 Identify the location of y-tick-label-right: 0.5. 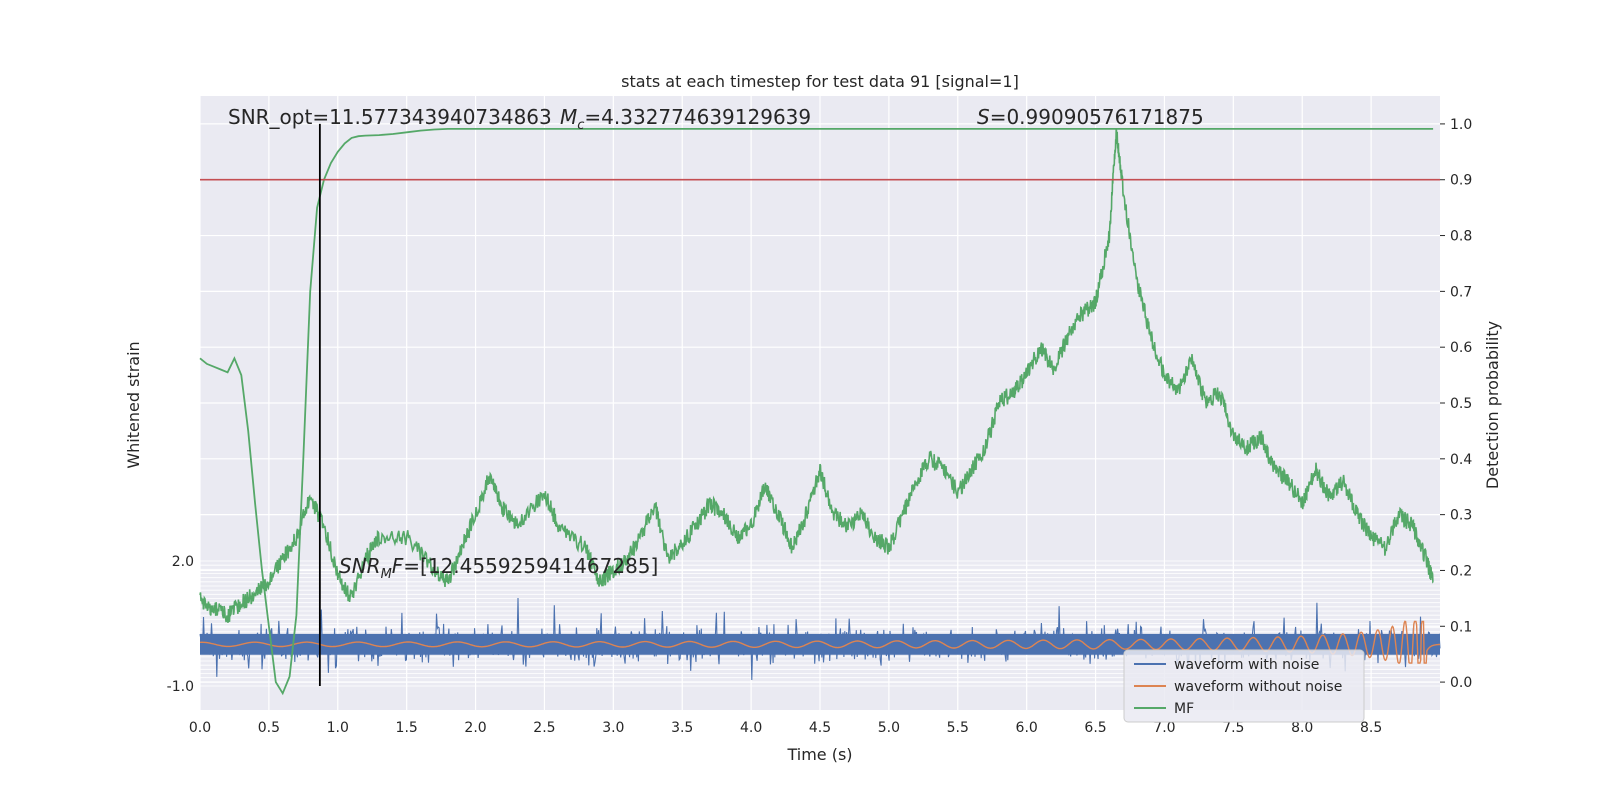
(1461, 404).